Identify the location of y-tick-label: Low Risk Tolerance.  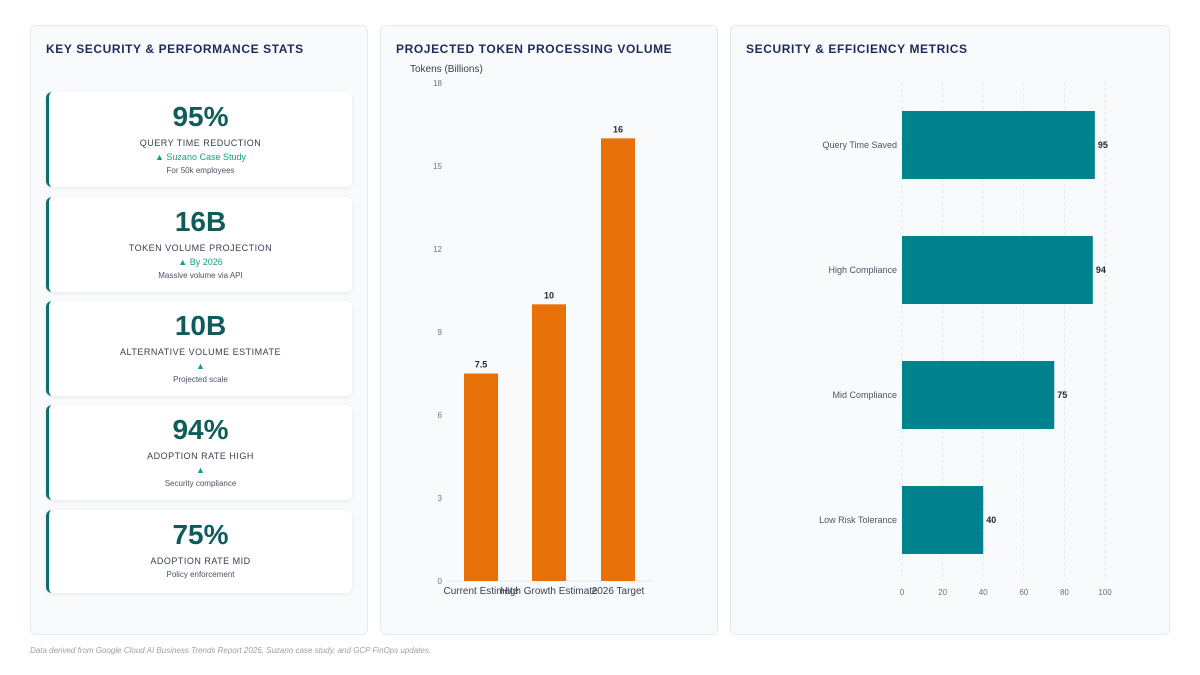
(858, 520).